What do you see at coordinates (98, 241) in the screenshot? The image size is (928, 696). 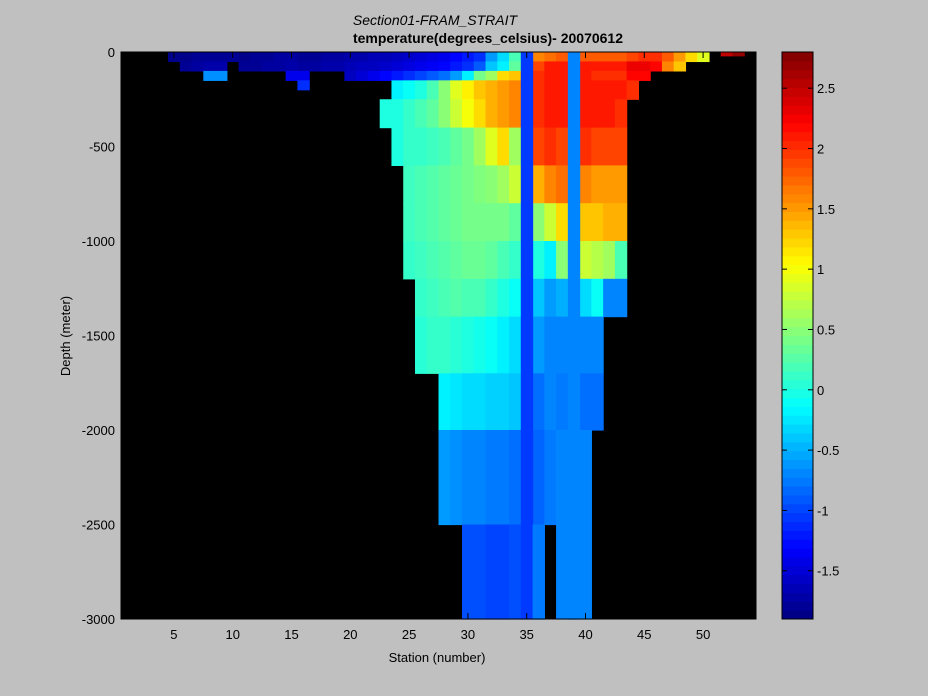 I see `y-tick-label: -1000` at bounding box center [98, 241].